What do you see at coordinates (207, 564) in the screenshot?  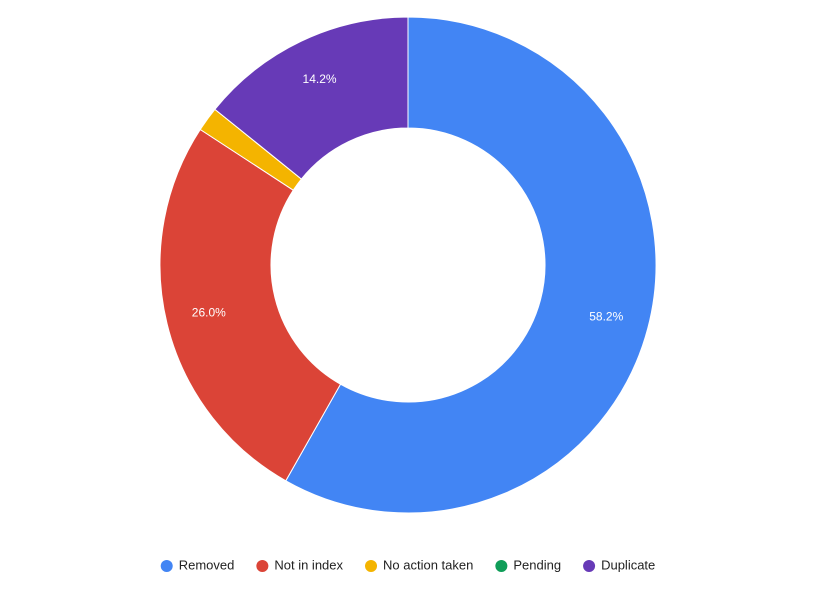 I see `legend-text: Removed` at bounding box center [207, 564].